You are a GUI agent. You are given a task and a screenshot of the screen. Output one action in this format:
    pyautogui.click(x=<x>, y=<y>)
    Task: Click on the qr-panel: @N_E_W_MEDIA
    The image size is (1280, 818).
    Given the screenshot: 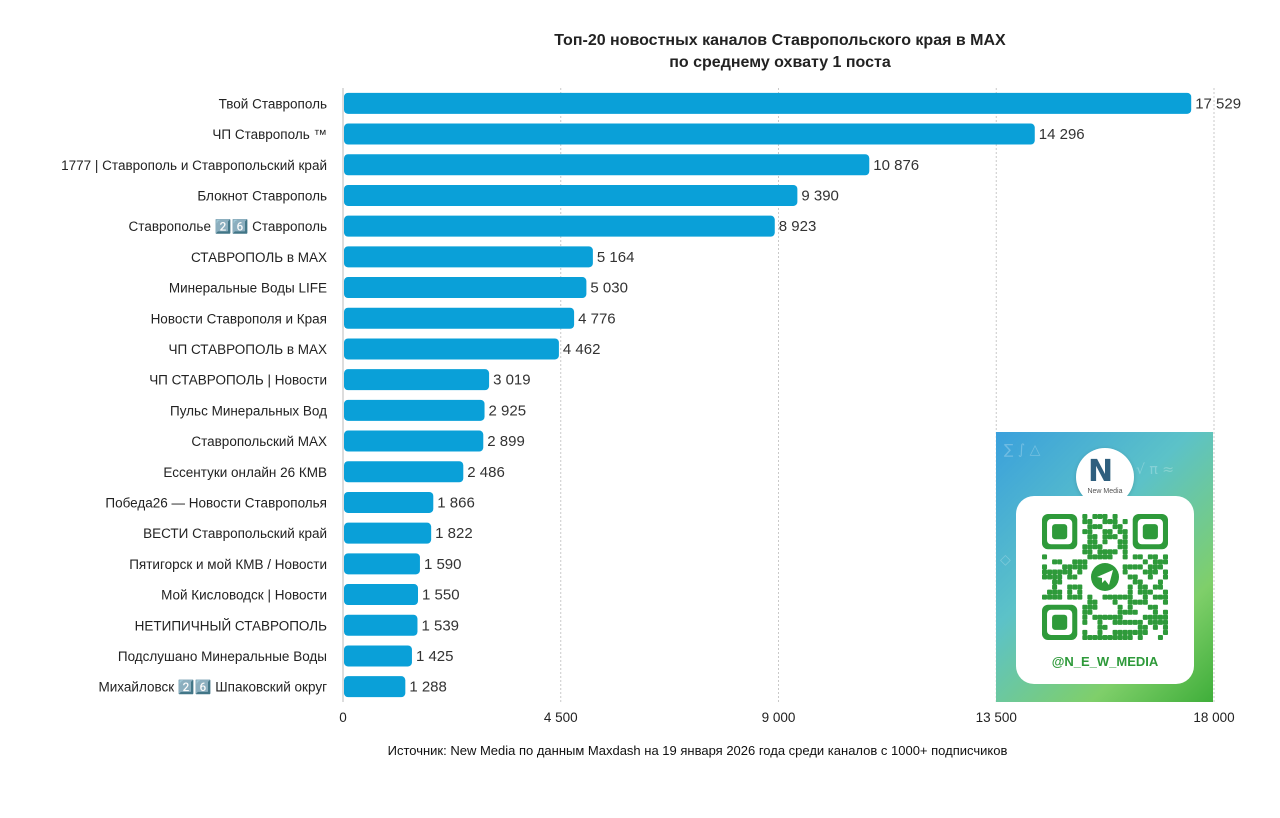 What is the action you would take?
    pyautogui.click(x=1105, y=590)
    